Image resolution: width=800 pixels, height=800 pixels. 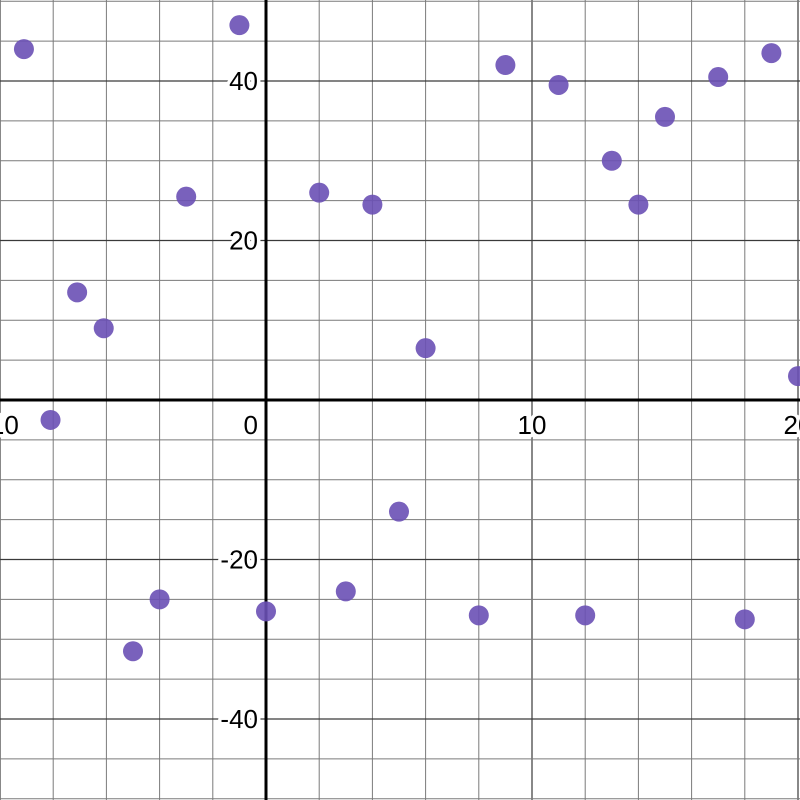 What do you see at coordinates (532, 425) in the screenshot?
I see `x-tick-label: 10` at bounding box center [532, 425].